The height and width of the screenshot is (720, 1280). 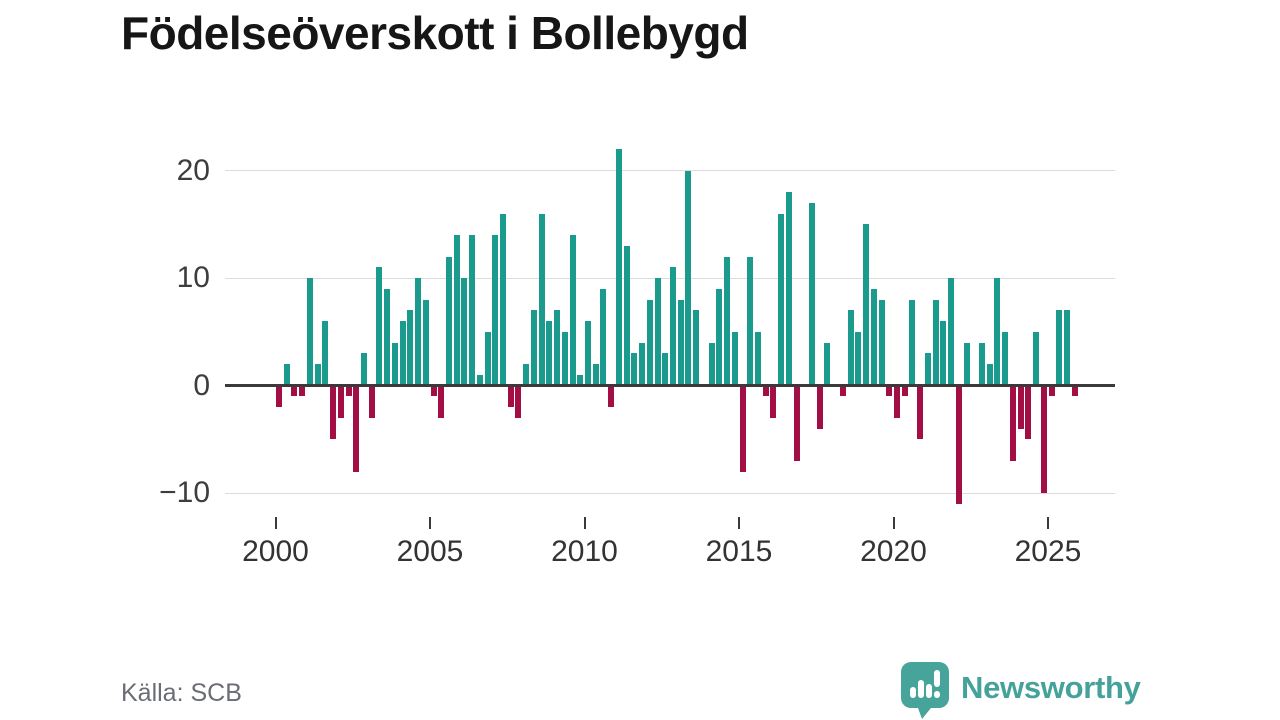 What do you see at coordinates (549, 353) in the screenshot?
I see `bar-2008Q4` at bounding box center [549, 353].